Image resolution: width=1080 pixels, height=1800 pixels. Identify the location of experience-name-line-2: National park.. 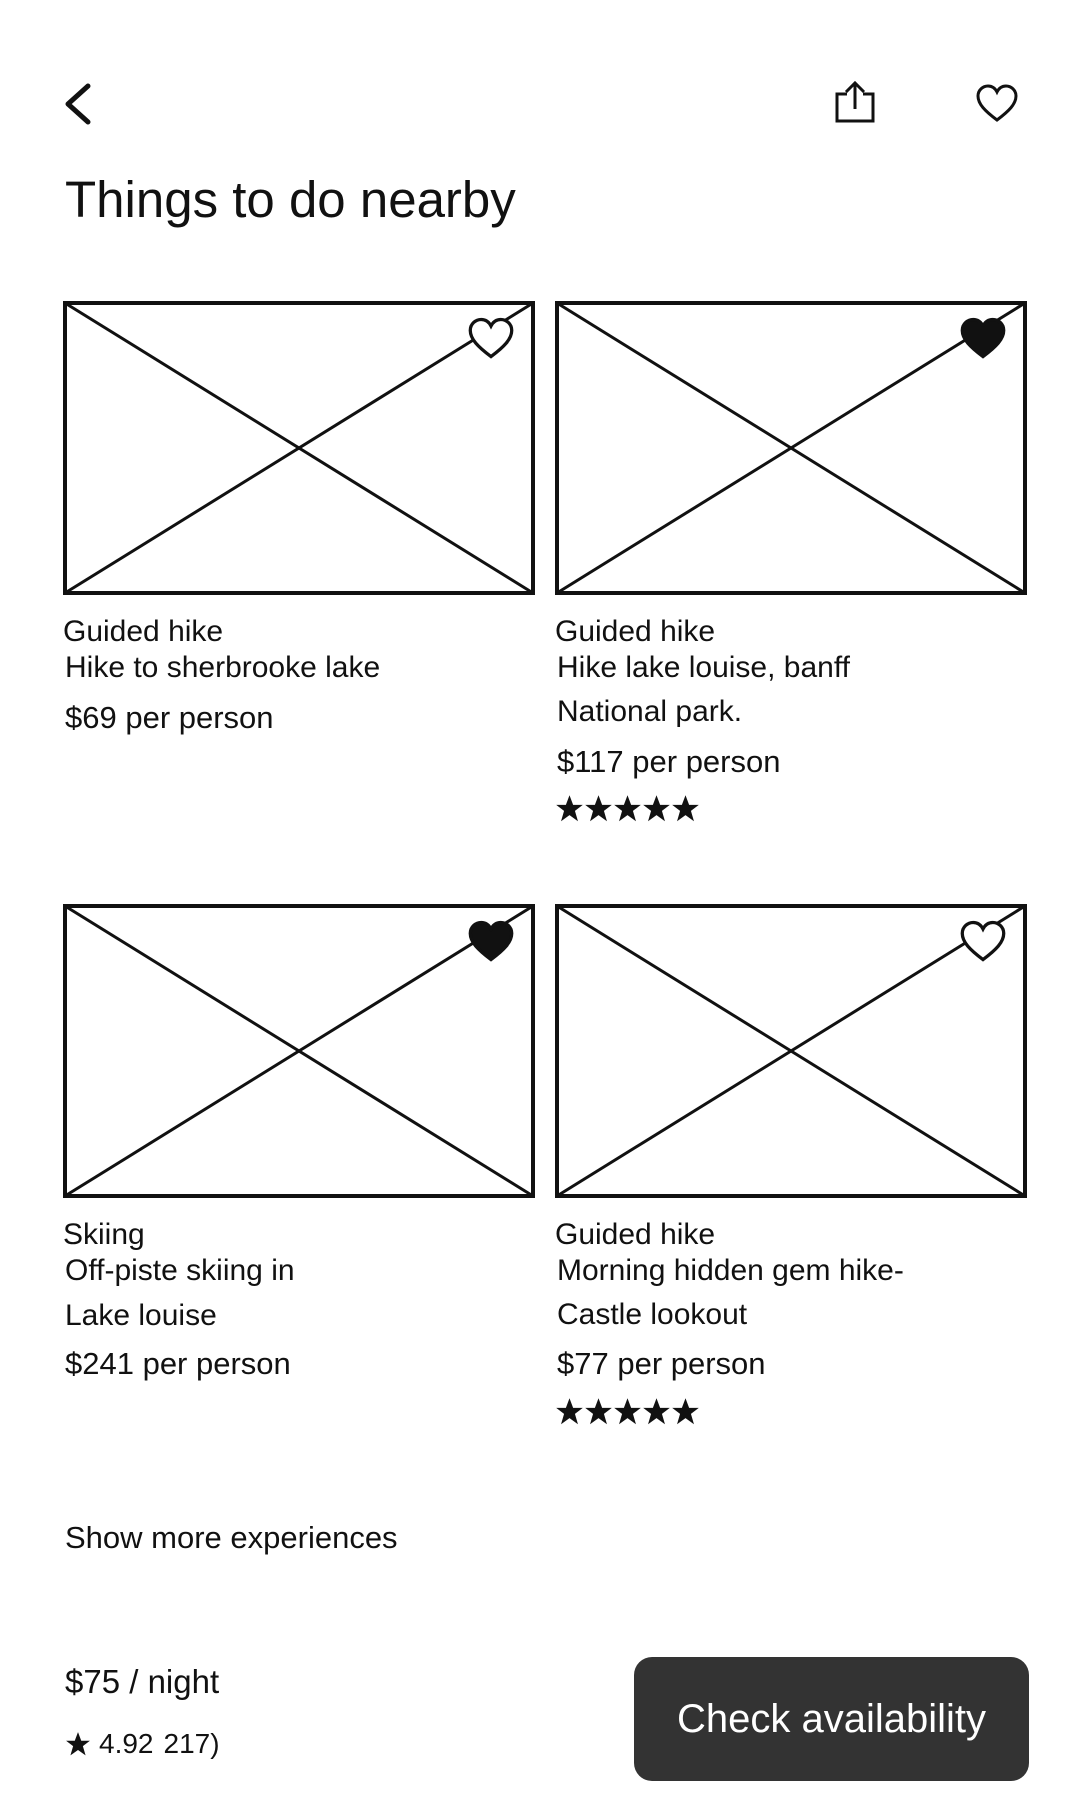
(650, 711).